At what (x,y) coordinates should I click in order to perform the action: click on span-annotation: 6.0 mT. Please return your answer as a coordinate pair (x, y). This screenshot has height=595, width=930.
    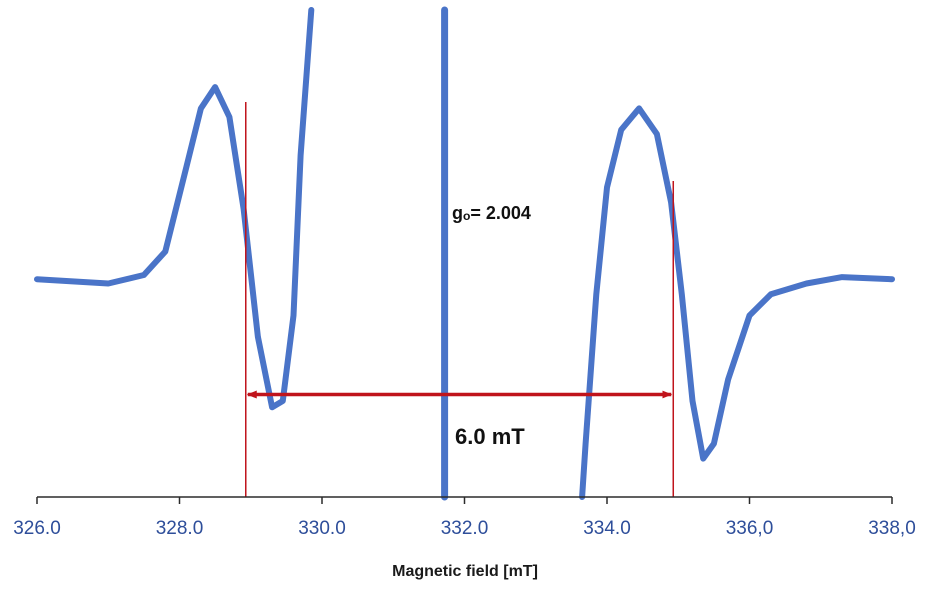
    Looking at the image, I should click on (490, 436).